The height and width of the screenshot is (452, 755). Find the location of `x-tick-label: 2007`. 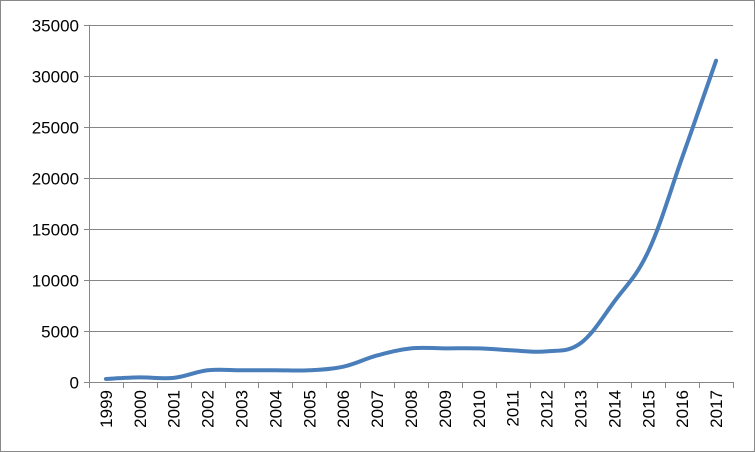

x-tick-label: 2007 is located at coordinates (377, 409).